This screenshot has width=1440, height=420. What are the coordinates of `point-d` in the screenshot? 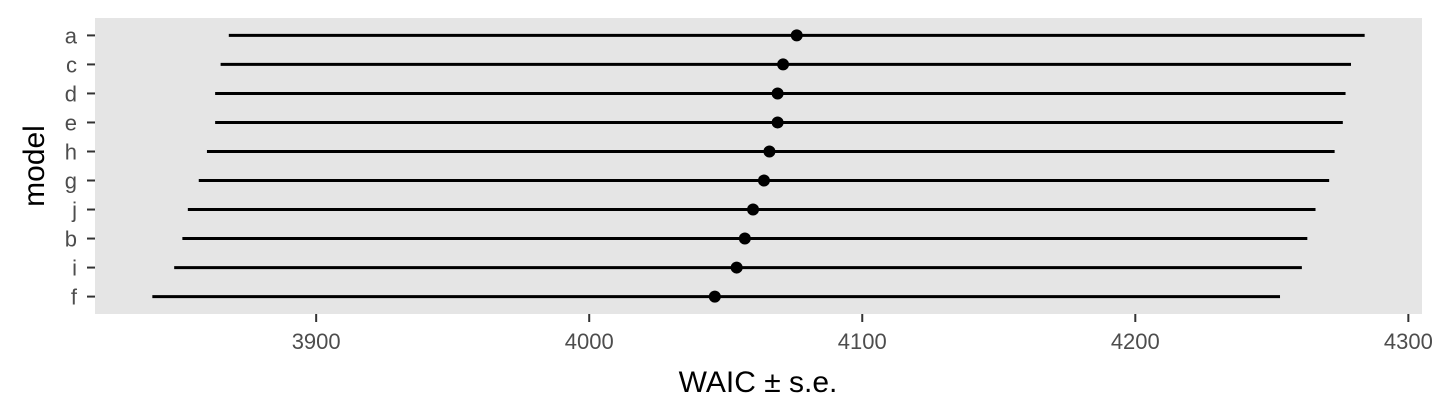 It's located at (777, 93).